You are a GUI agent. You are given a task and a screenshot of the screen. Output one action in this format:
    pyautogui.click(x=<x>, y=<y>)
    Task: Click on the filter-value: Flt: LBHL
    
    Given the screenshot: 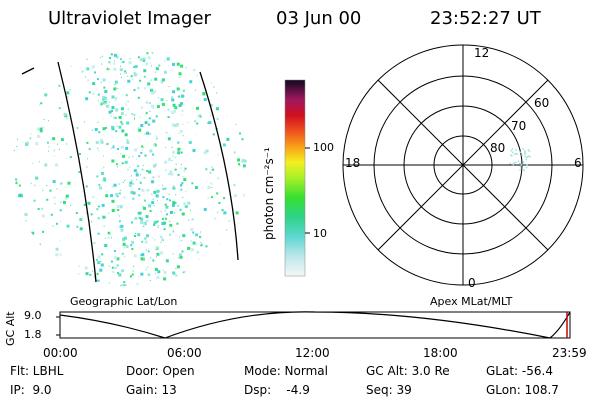 What is the action you would take?
    pyautogui.click(x=37, y=371)
    